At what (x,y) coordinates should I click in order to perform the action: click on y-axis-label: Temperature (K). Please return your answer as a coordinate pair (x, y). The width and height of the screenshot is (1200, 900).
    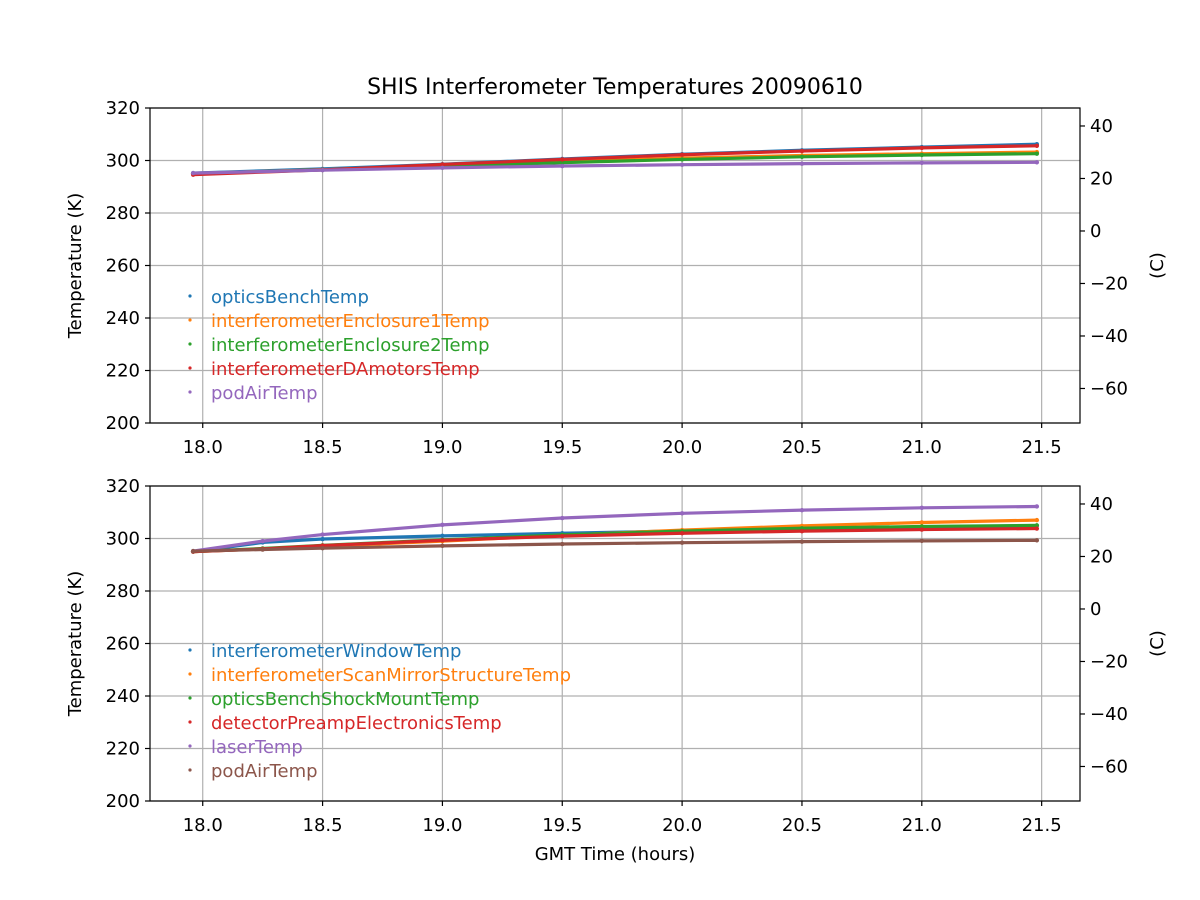
    Looking at the image, I should click on (75, 266).